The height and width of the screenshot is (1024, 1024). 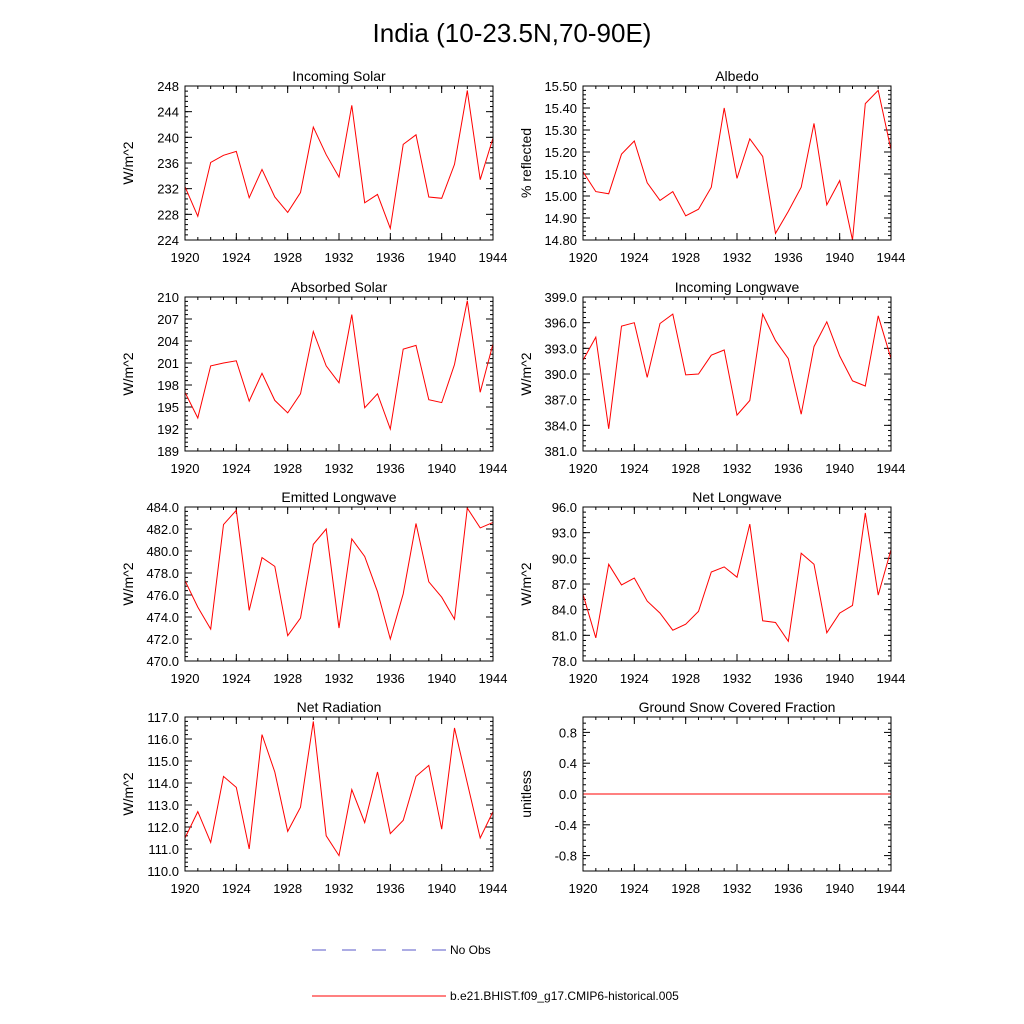 I want to click on emitted-longwave-ytick-label: 484.0, so click(x=162, y=507).